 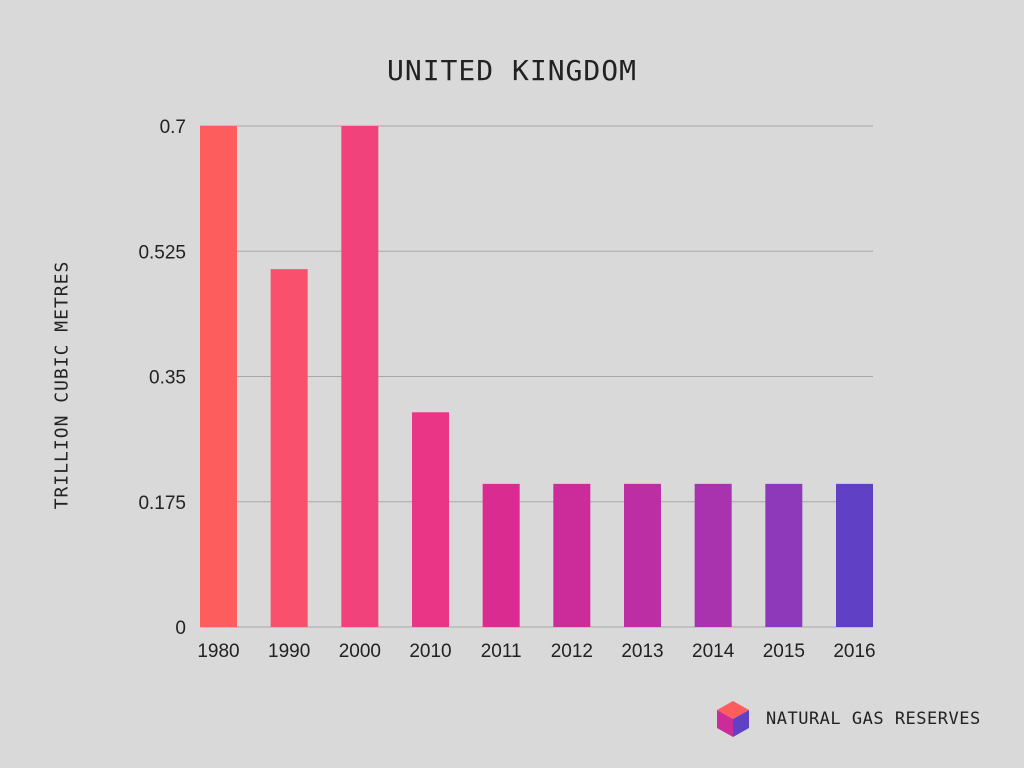 I want to click on brand-logo: NATURAL GAS RESERVES, so click(x=848, y=719).